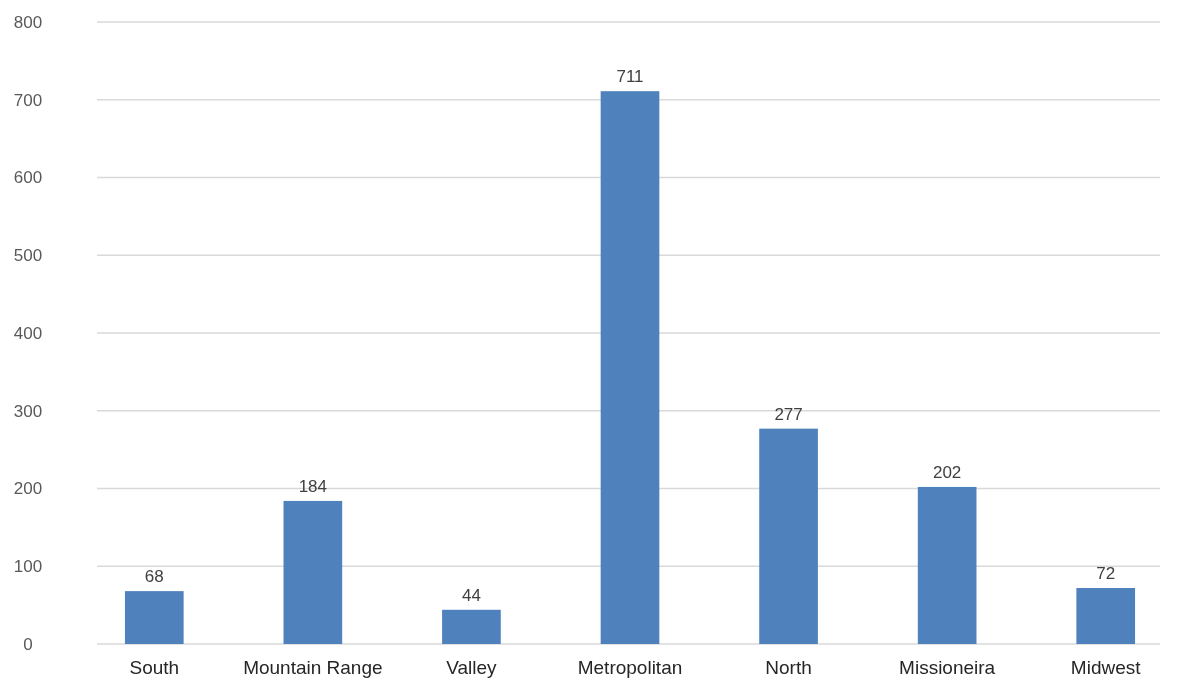 This screenshot has height=682, width=1191. Describe the element at coordinates (472, 667) in the screenshot. I see `x-tick-label: Valley` at that location.